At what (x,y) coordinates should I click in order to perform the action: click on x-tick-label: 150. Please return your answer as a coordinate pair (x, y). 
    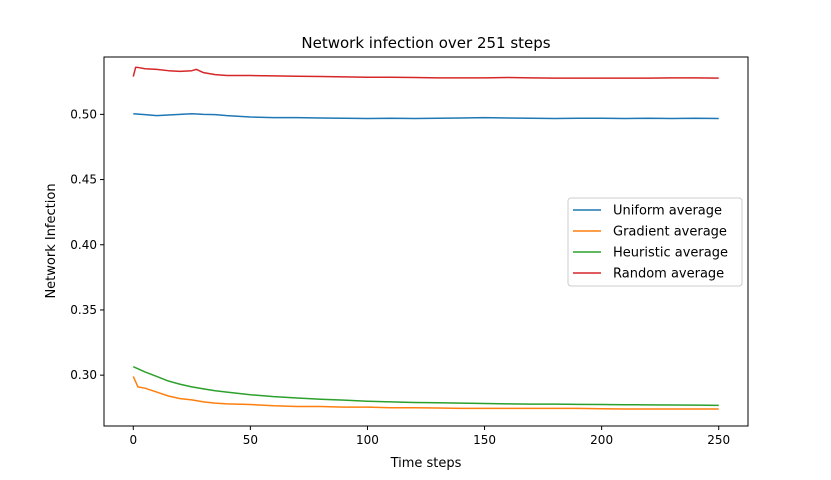
    Looking at the image, I should click on (484, 440).